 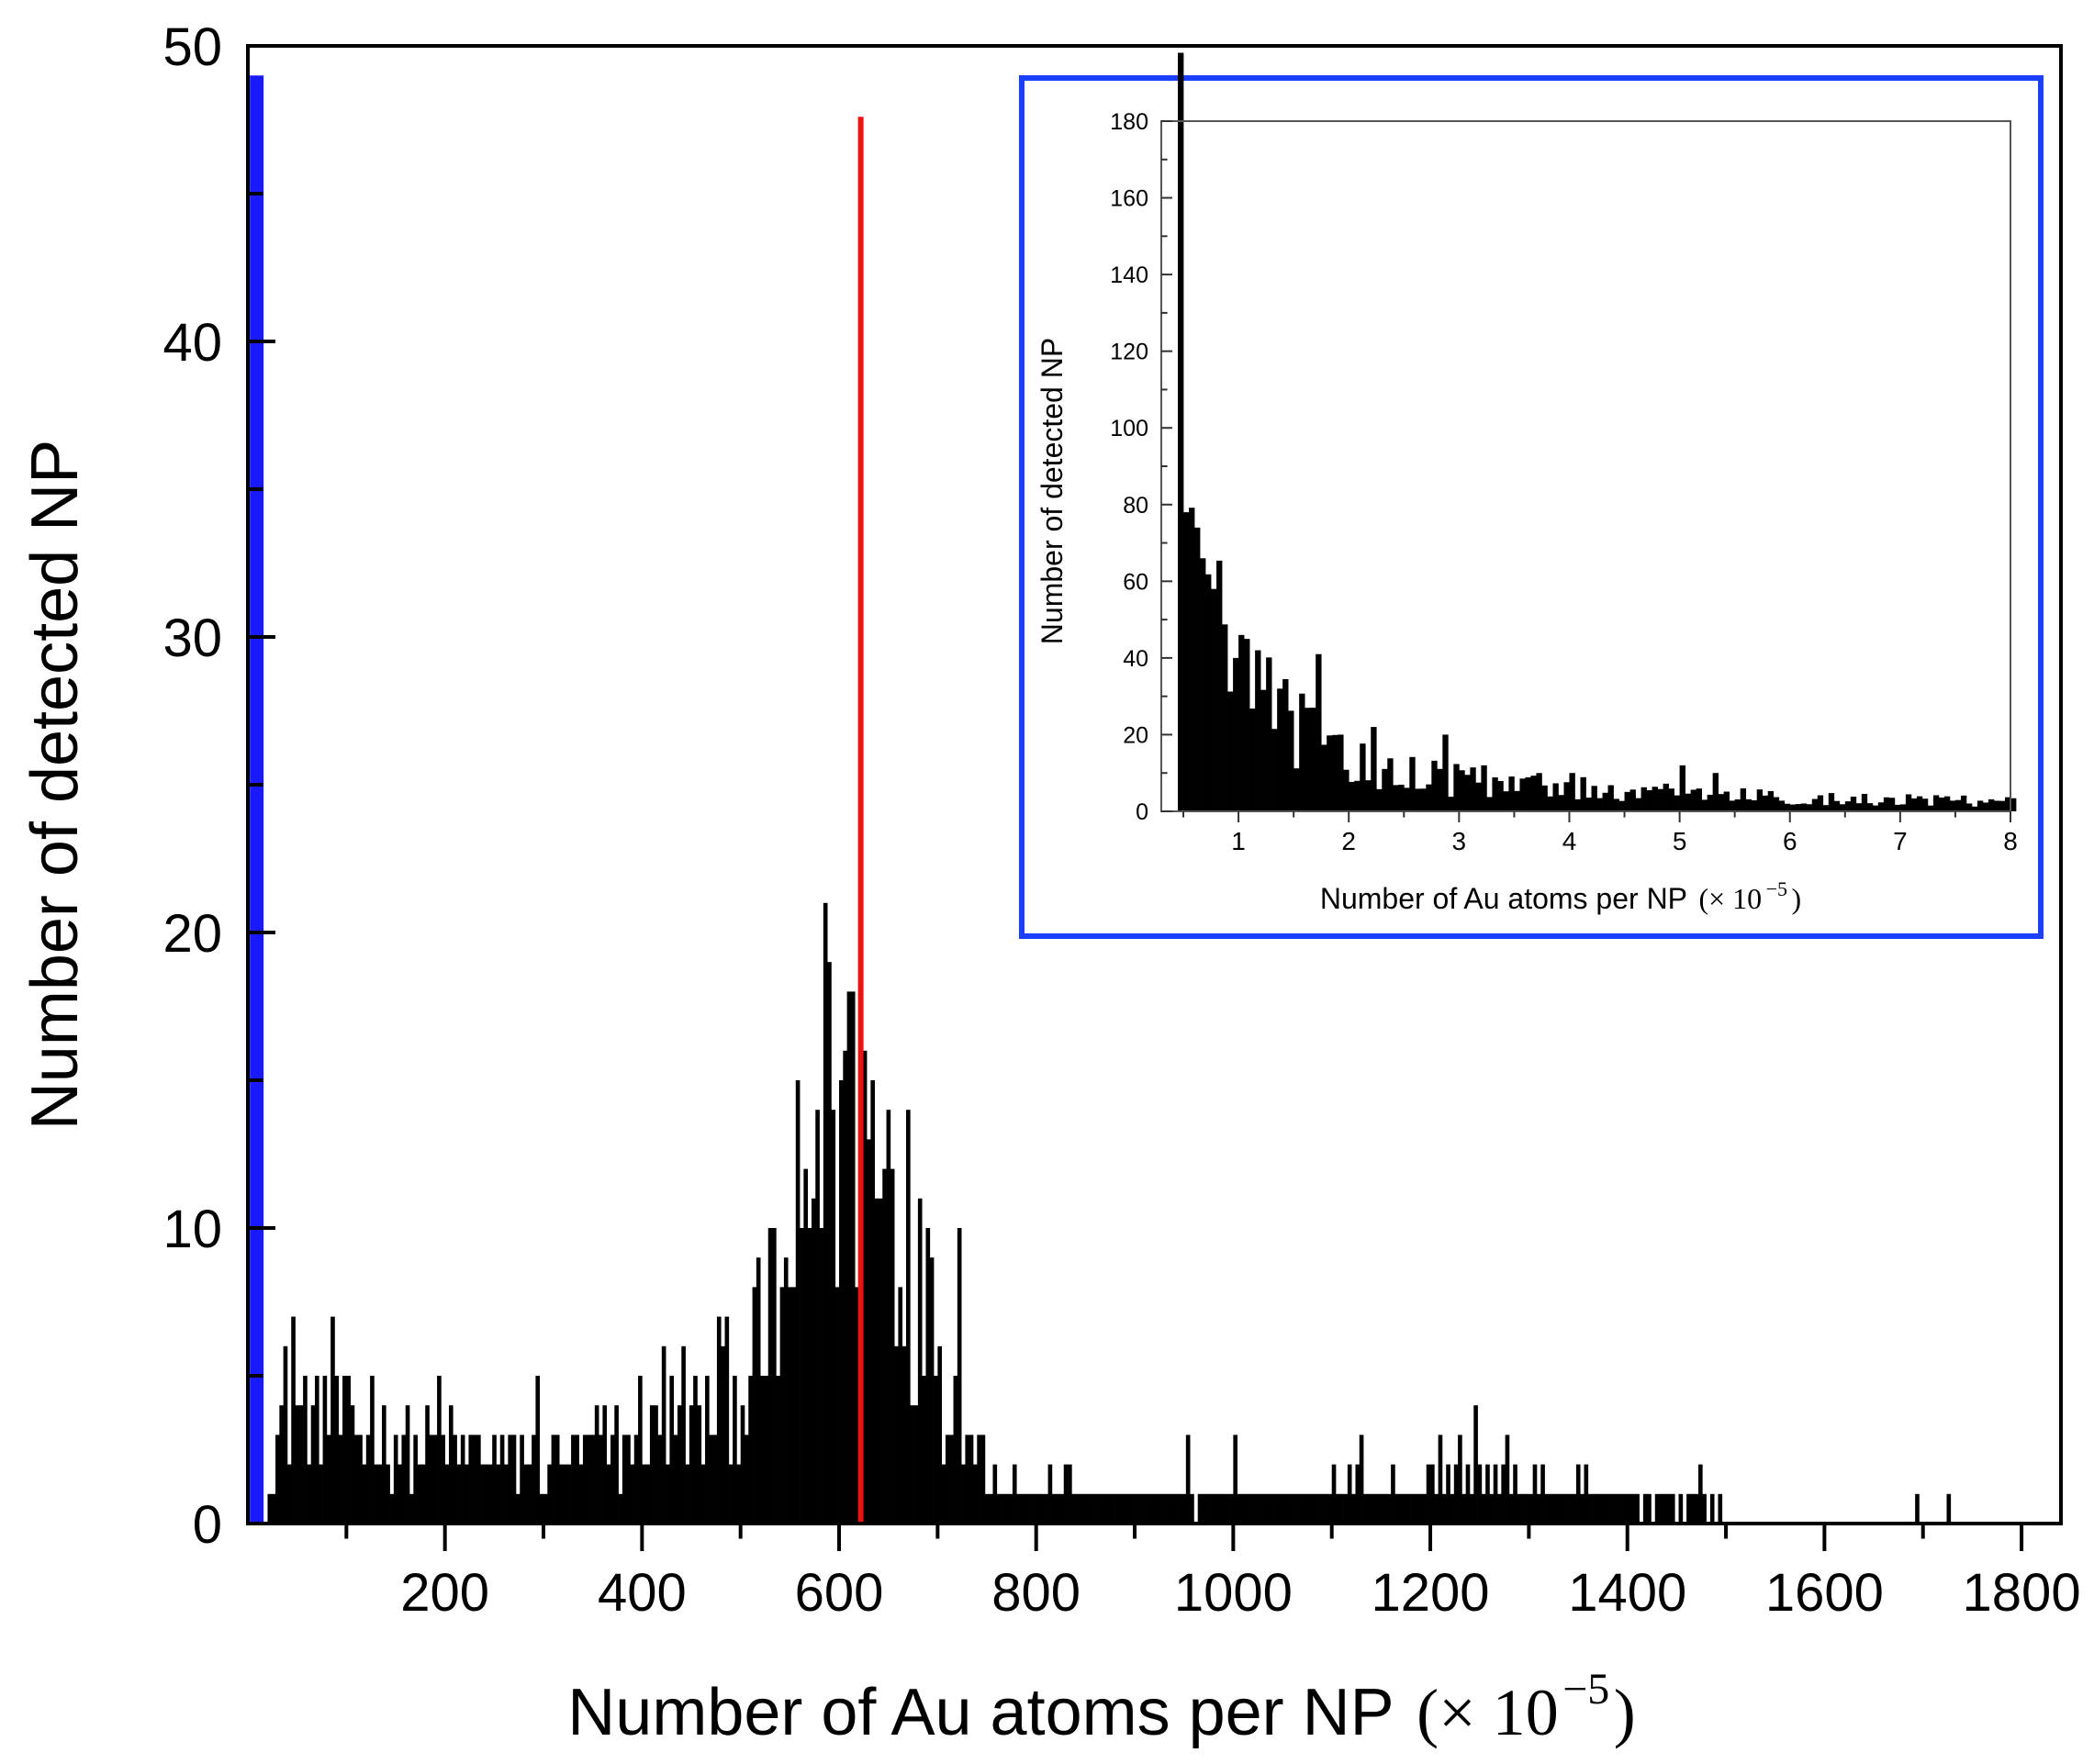 What do you see at coordinates (1233, 1593) in the screenshot?
I see `main-x-tick-label-4: 1000` at bounding box center [1233, 1593].